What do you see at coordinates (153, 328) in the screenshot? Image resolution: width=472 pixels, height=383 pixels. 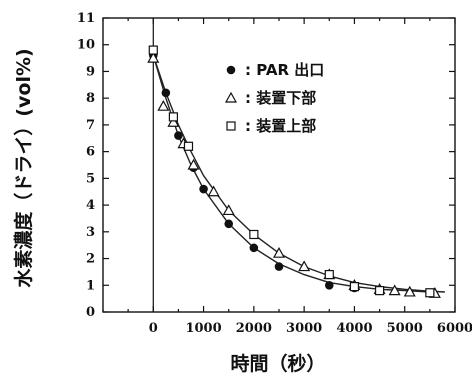 I see `x-tick-label: 0` at bounding box center [153, 328].